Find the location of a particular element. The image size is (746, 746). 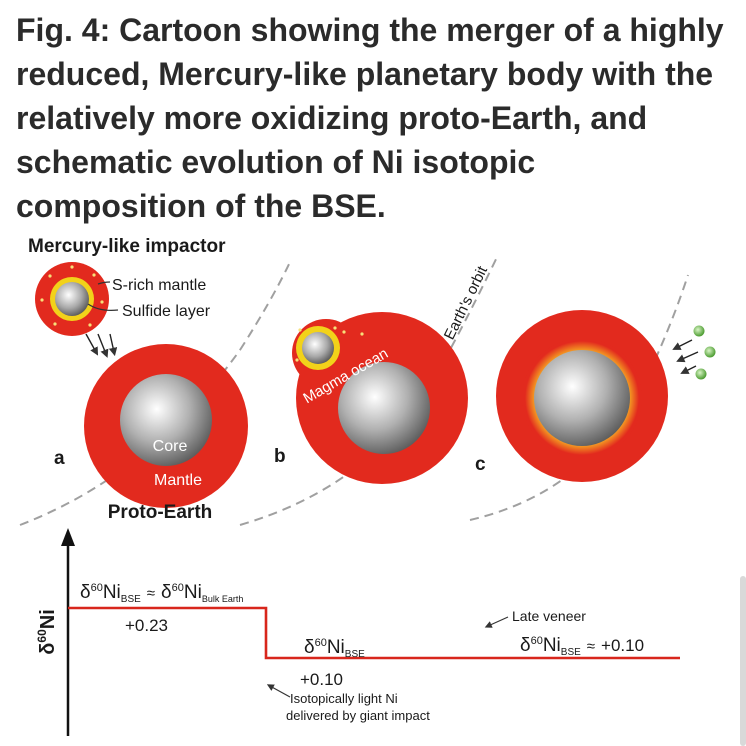

stage3-formula: δ60NiBSE ≈ +0.10 is located at coordinates (582, 646).